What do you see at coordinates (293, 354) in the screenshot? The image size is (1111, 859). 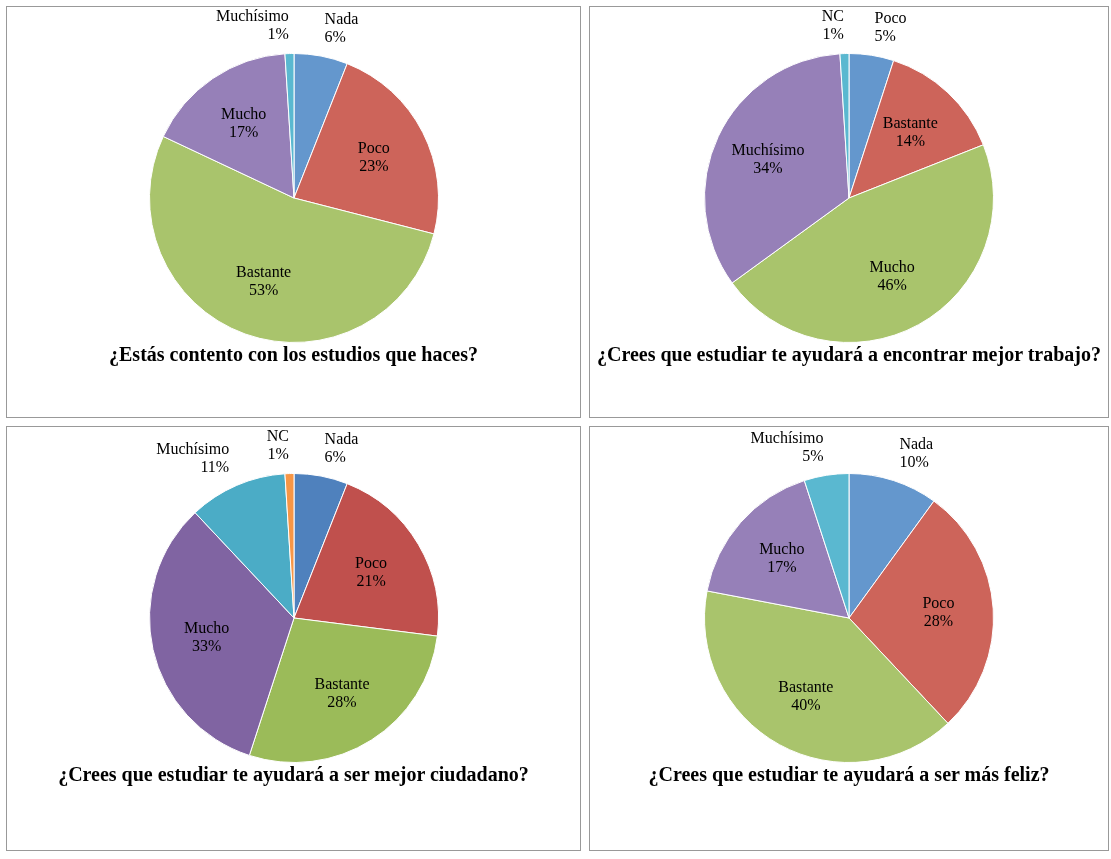 I see `text: ¿Estás contento con los estudios que haces?` at bounding box center [293, 354].